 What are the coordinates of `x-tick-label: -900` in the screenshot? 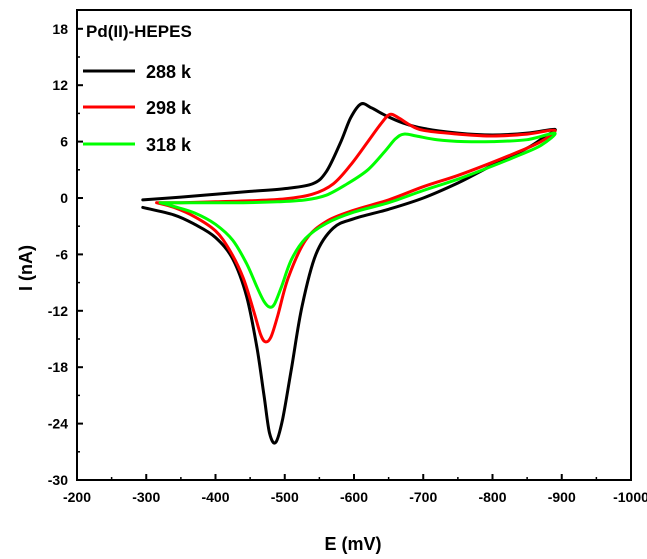 It's located at (562, 497).